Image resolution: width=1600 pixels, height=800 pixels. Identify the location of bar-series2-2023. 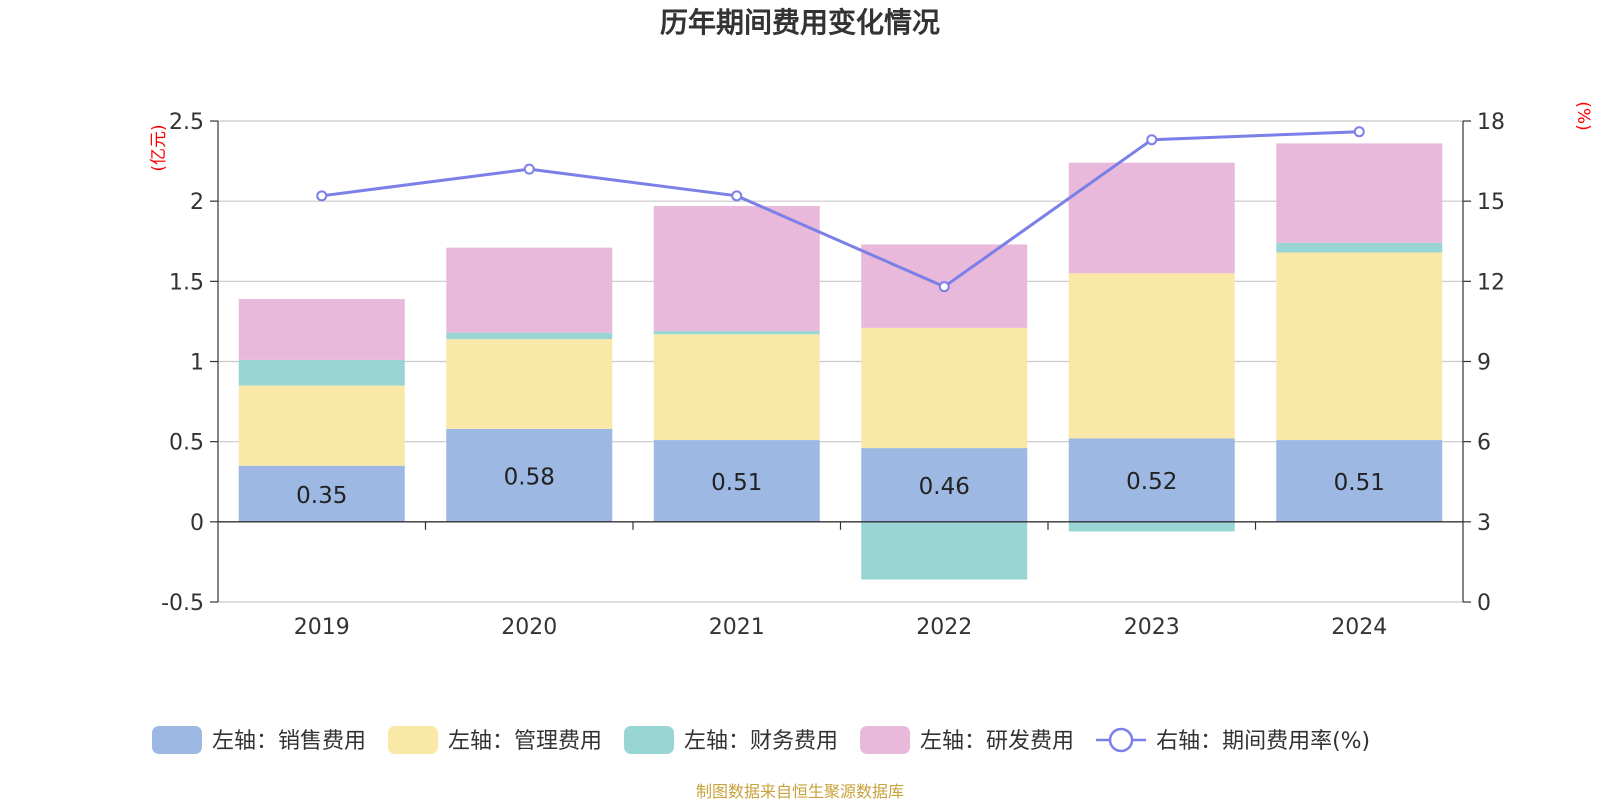
(1151, 526).